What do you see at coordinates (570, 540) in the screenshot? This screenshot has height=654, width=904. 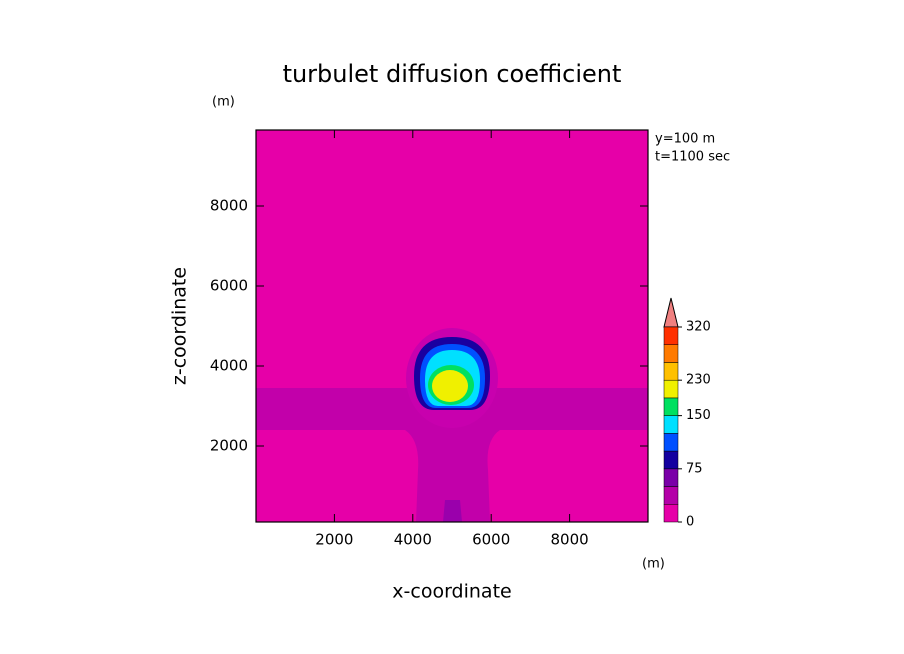 I see `x-tick-label: 8000` at bounding box center [570, 540].